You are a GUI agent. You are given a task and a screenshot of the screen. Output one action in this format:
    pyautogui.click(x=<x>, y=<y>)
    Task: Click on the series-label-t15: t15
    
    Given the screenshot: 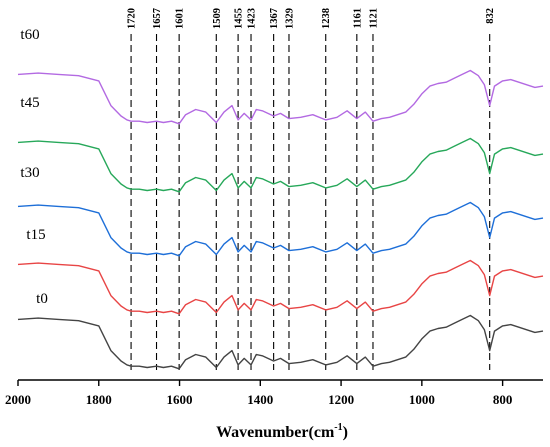 What is the action you would take?
    pyautogui.click(x=35, y=235)
    